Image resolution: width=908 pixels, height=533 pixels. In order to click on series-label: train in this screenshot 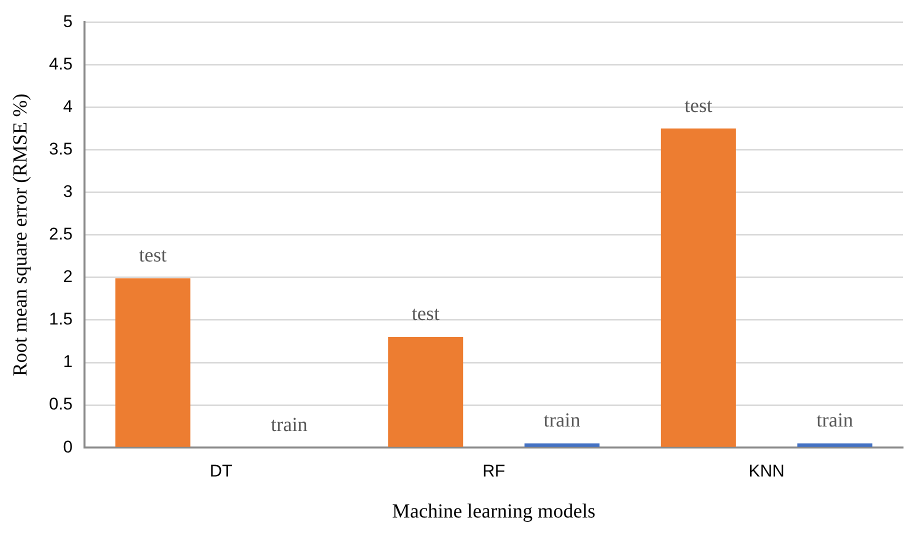, I will do `click(562, 421)`.